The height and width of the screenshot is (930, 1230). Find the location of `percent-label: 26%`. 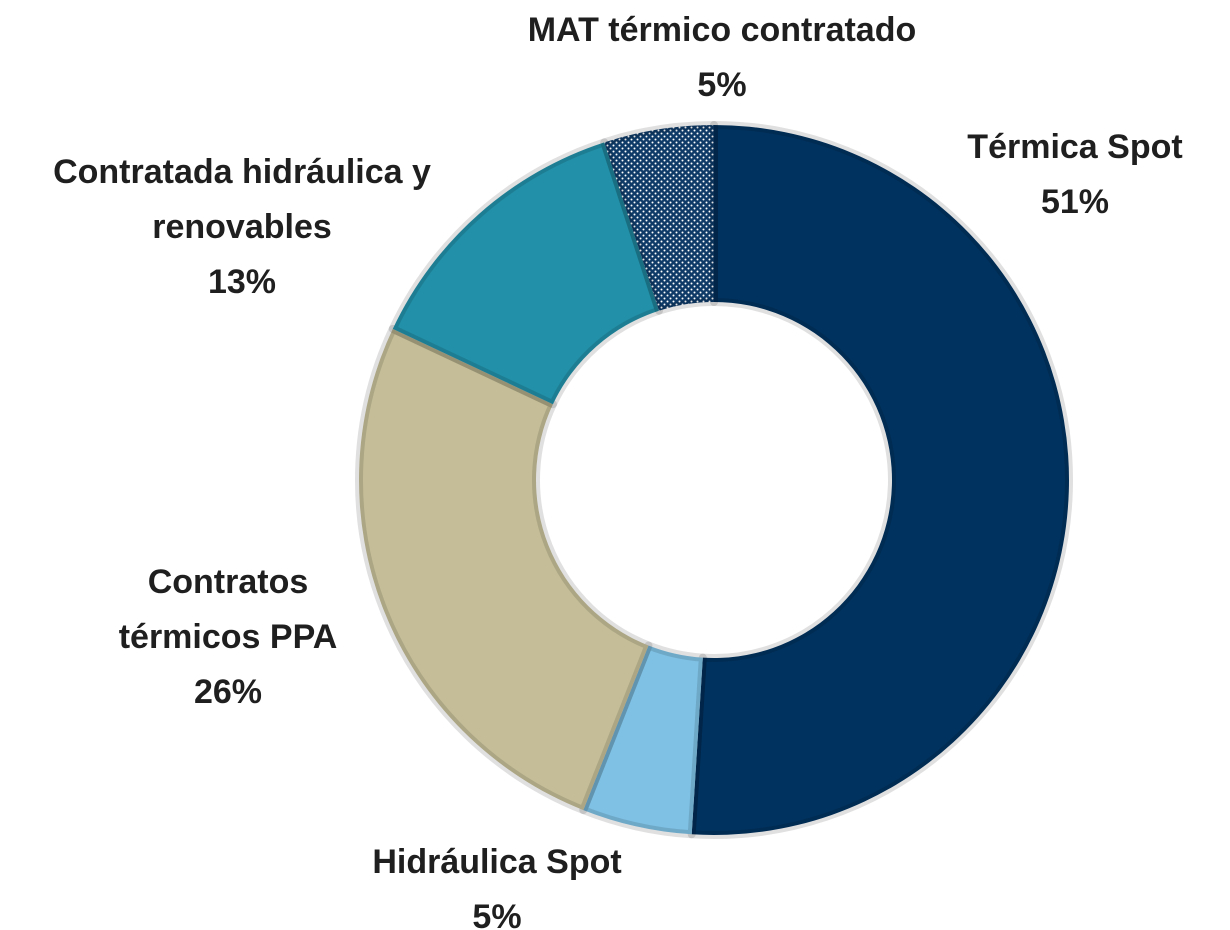

percent-label: 26% is located at coordinates (228, 692).